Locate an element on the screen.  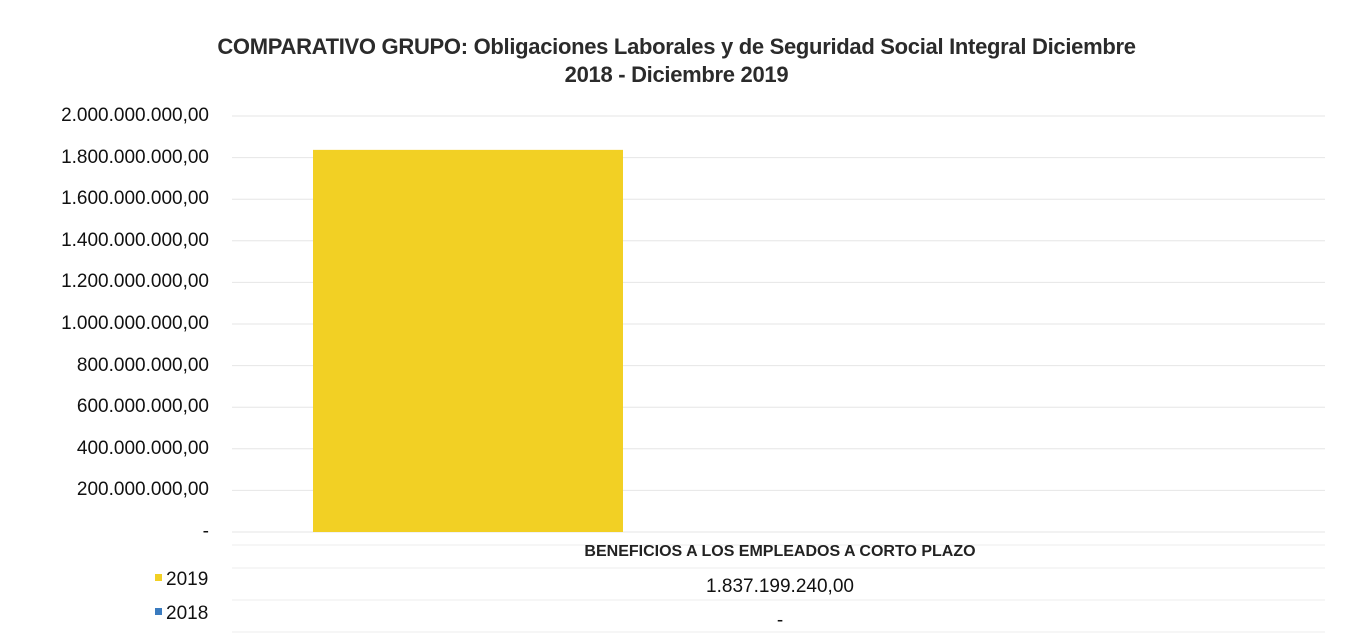
legend-item-2018: 2018 is located at coordinates (181, 614).